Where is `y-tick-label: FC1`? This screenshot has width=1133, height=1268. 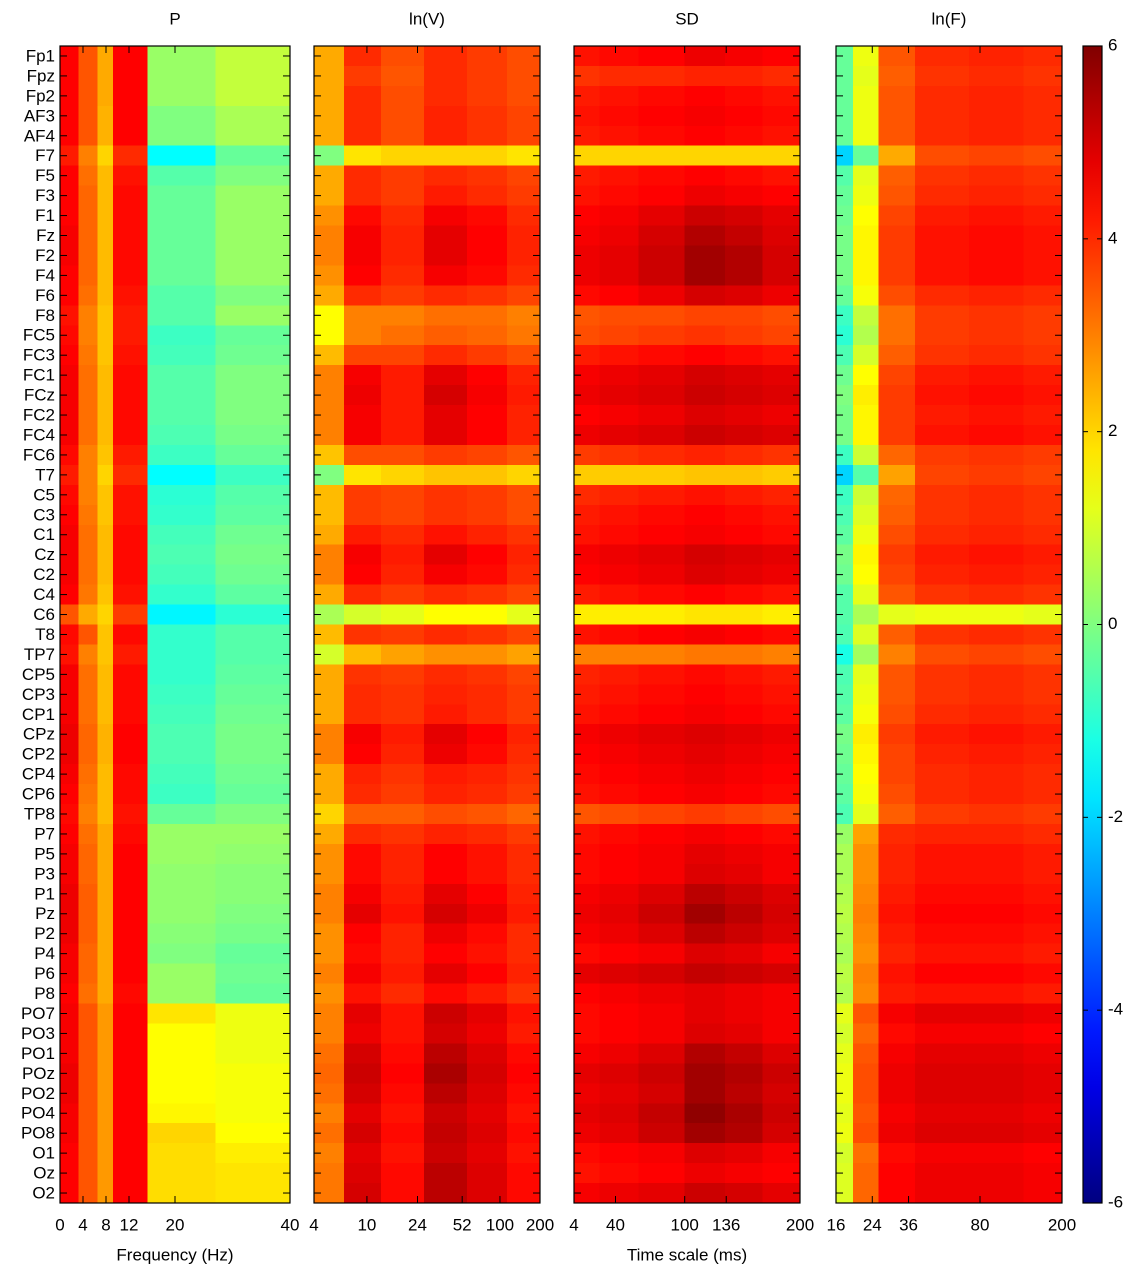 y-tick-label: FC1 is located at coordinates (39, 375).